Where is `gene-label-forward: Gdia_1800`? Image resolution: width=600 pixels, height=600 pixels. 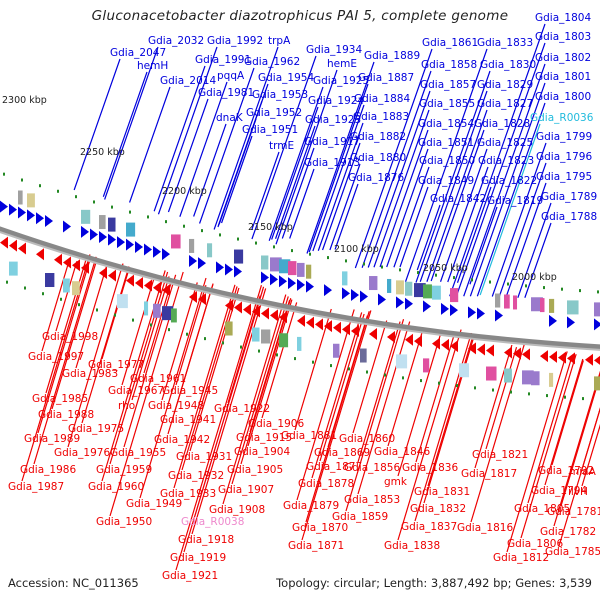 gene-label-forward: Gdia_1800 is located at coordinates (563, 97).